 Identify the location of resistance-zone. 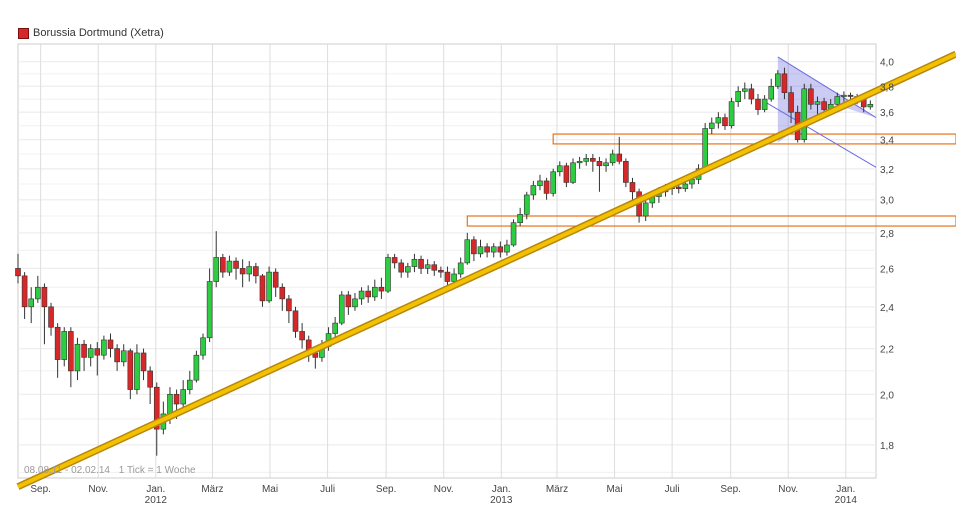
(711, 221).